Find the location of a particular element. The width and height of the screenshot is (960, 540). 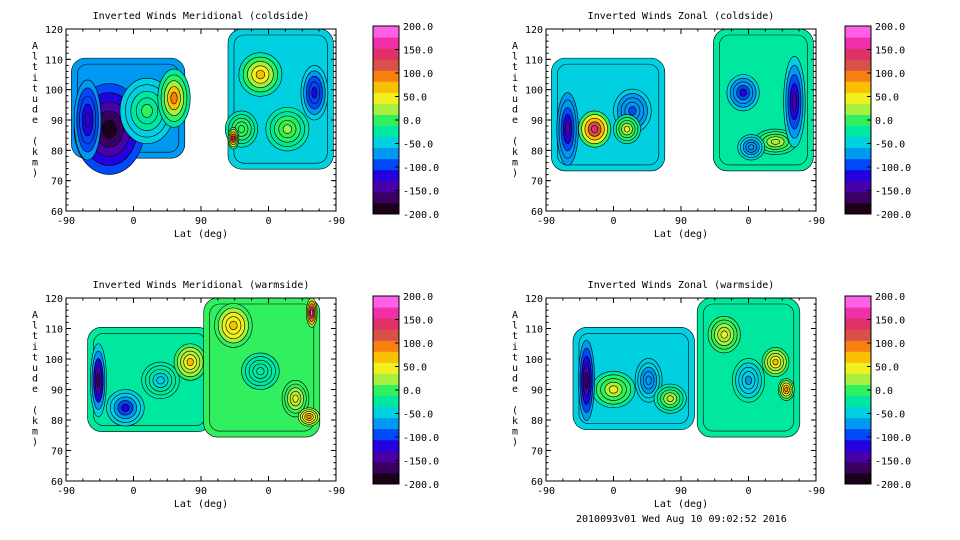

plot-title: Inverted Winds Meridional (coldside) is located at coordinates (201, 16).